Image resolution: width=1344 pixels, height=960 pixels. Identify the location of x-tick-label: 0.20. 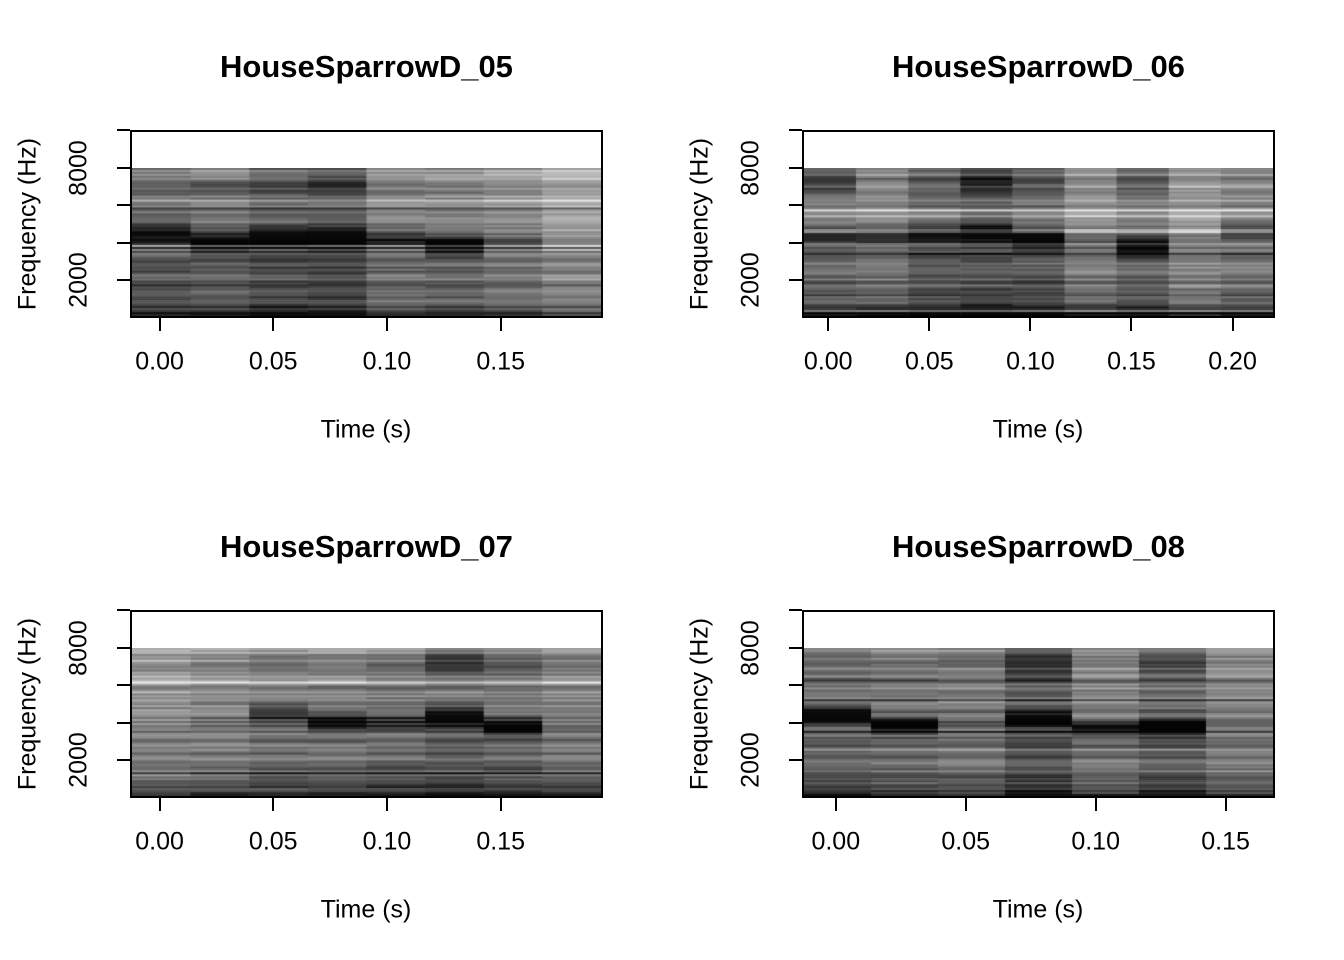
(1232, 361).